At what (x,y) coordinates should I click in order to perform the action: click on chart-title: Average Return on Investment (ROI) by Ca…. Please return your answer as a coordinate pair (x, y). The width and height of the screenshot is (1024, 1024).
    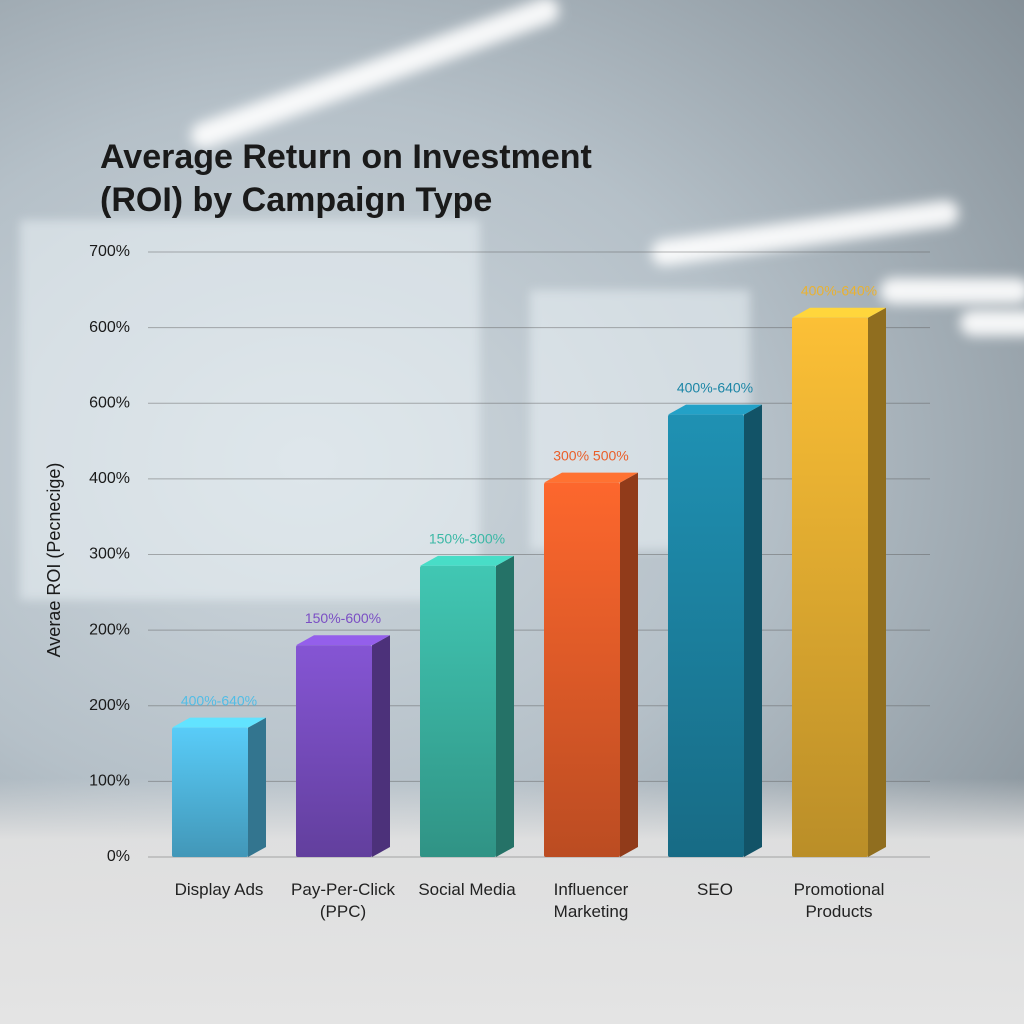
    Looking at the image, I should click on (346, 178).